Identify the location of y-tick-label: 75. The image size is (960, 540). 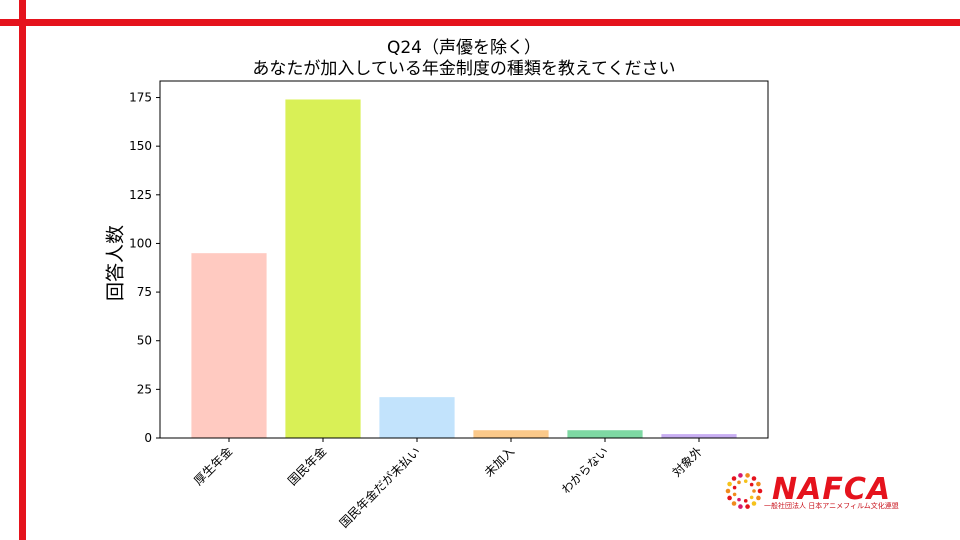
(144, 292).